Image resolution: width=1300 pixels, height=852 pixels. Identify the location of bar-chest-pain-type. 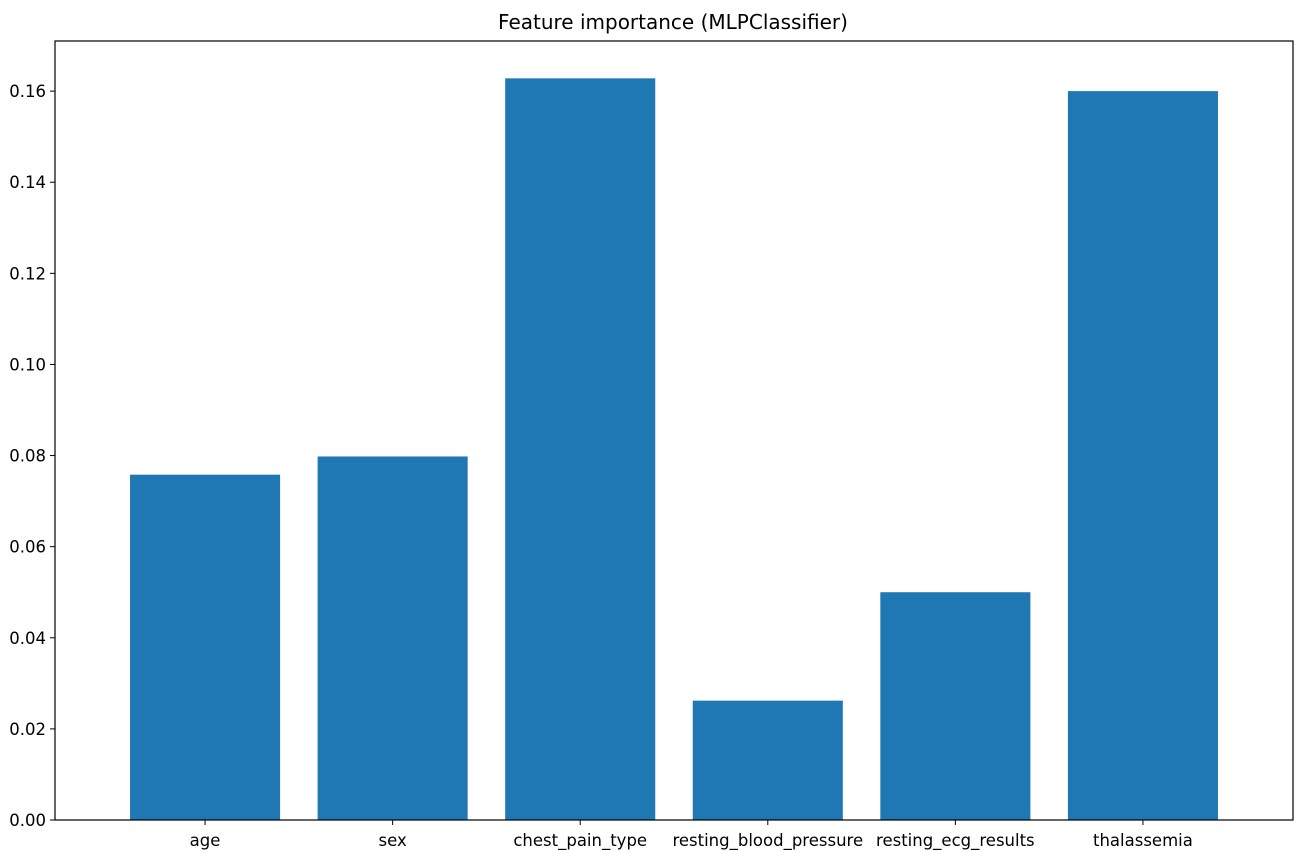
(580, 449).